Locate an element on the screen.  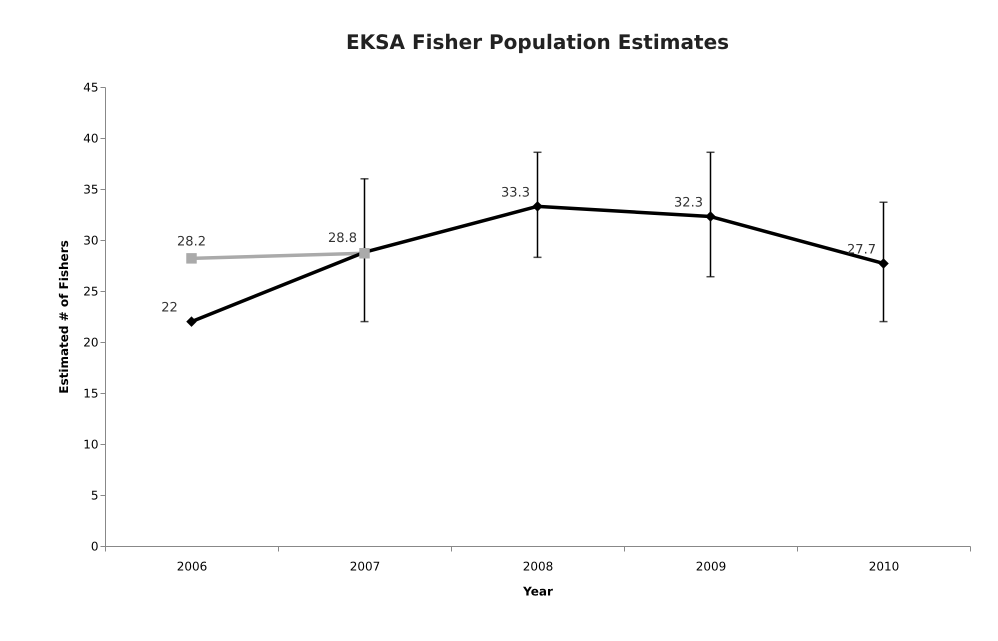
x-tick-label: 2010 is located at coordinates (884, 567).